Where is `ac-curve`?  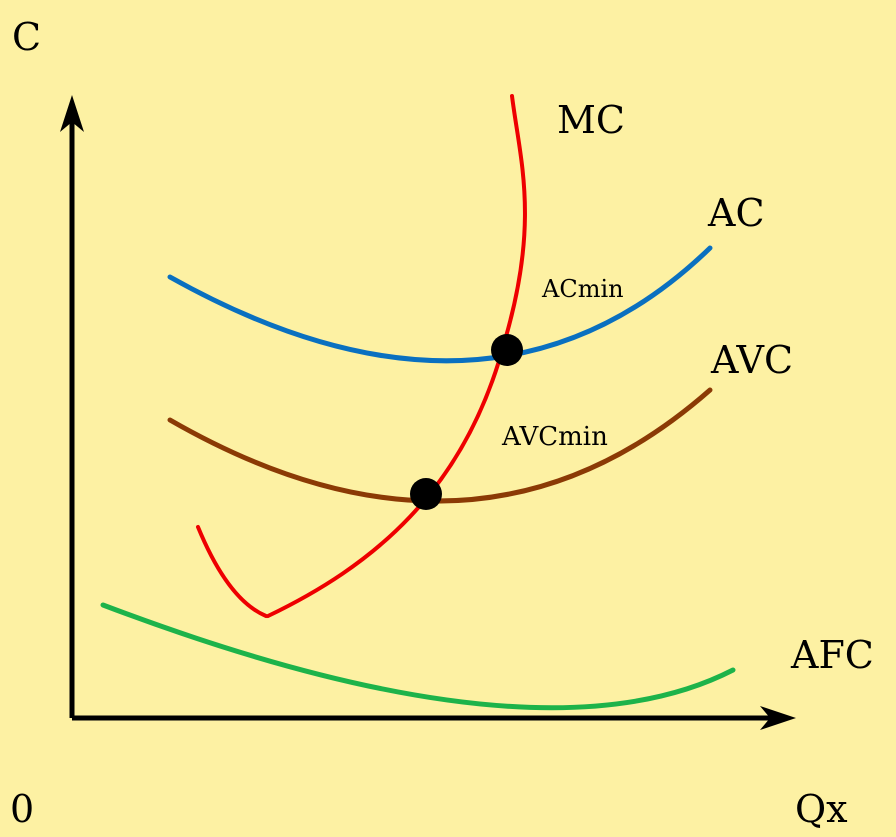
ac-curve is located at coordinates (440, 304).